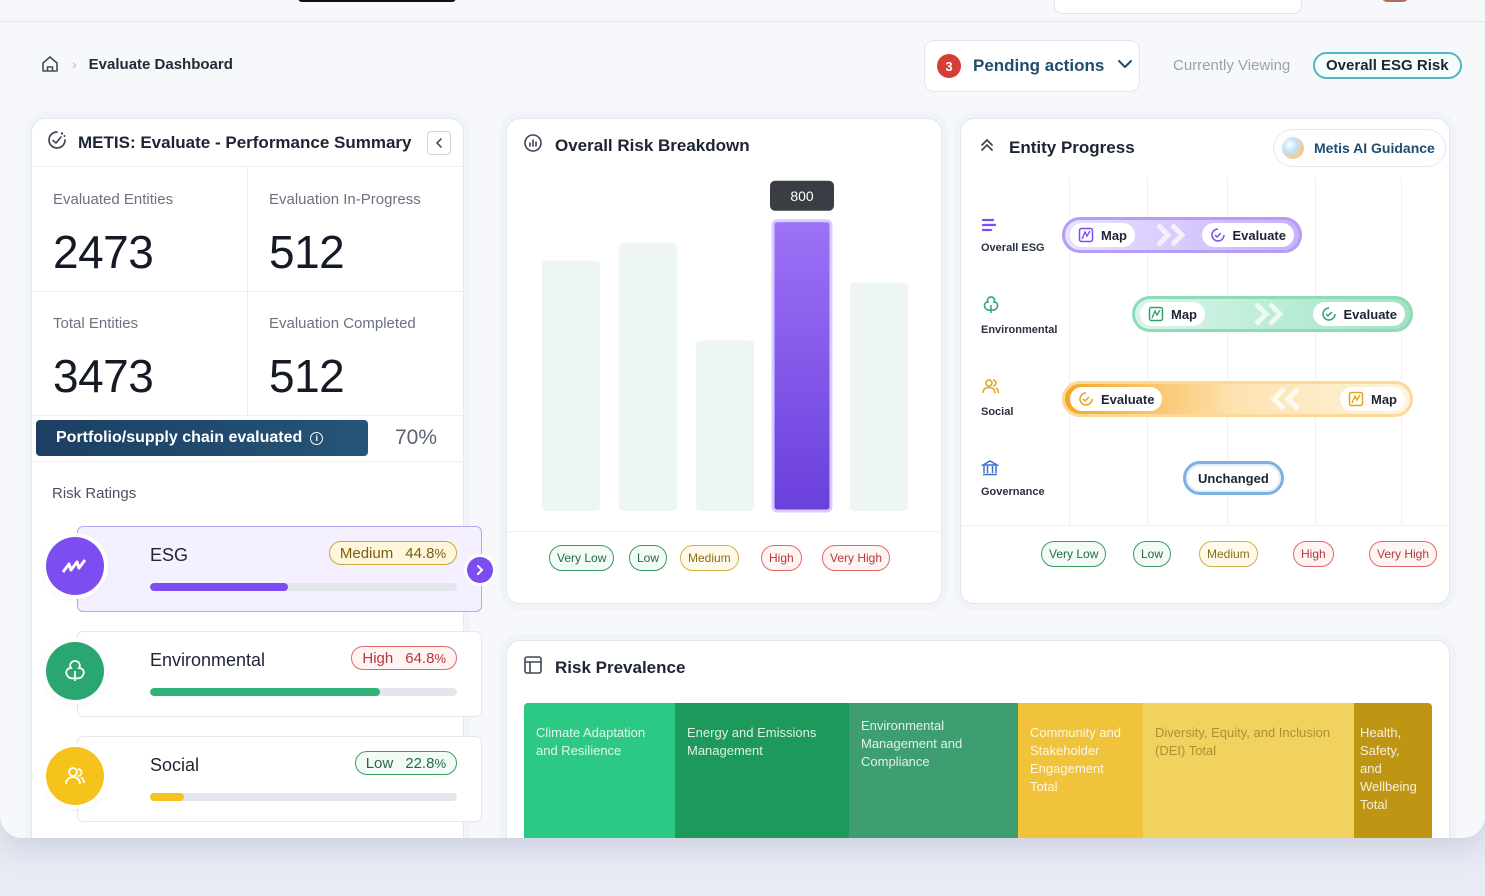 Image resolution: width=1485 pixels, height=896 pixels. Describe the element at coordinates (1247, 235) in the screenshot. I see `stage-chip-evaluate: Evaluate` at that location.